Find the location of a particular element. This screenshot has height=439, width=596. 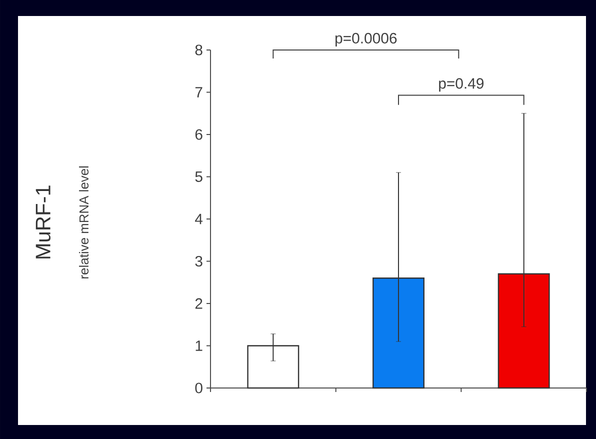

y-tick-label: 5 is located at coordinates (198, 177).